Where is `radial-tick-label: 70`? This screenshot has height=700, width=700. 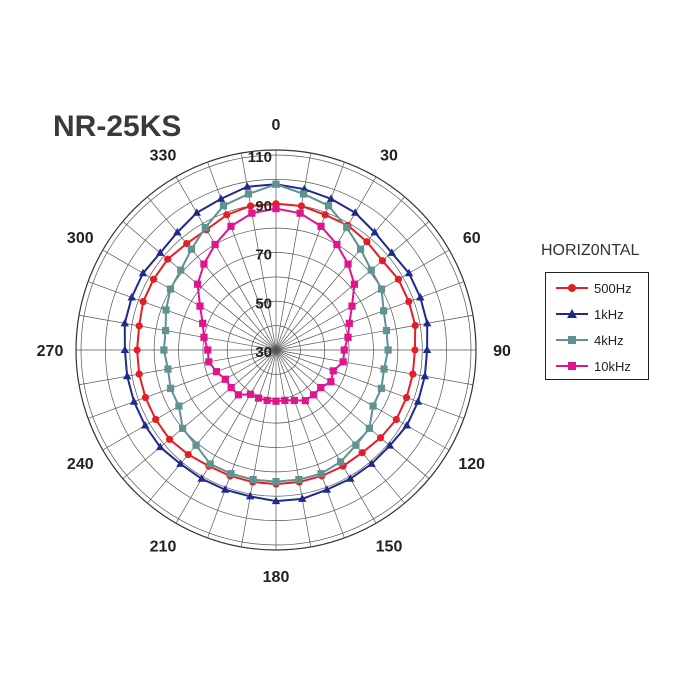
radial-tick-label: 70 is located at coordinates (263, 255).